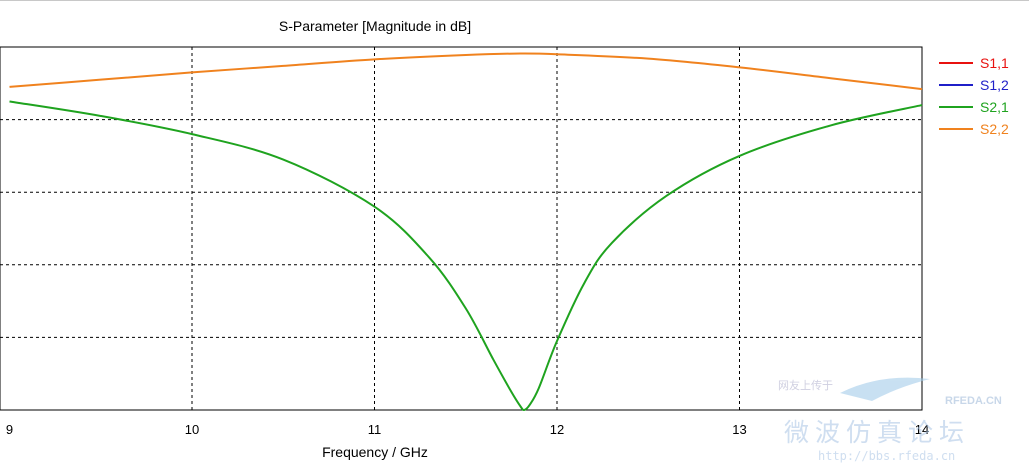 Image resolution: width=1029 pixels, height=469 pixels. What do you see at coordinates (375, 429) in the screenshot?
I see `x-tick-label: 11` at bounding box center [375, 429].